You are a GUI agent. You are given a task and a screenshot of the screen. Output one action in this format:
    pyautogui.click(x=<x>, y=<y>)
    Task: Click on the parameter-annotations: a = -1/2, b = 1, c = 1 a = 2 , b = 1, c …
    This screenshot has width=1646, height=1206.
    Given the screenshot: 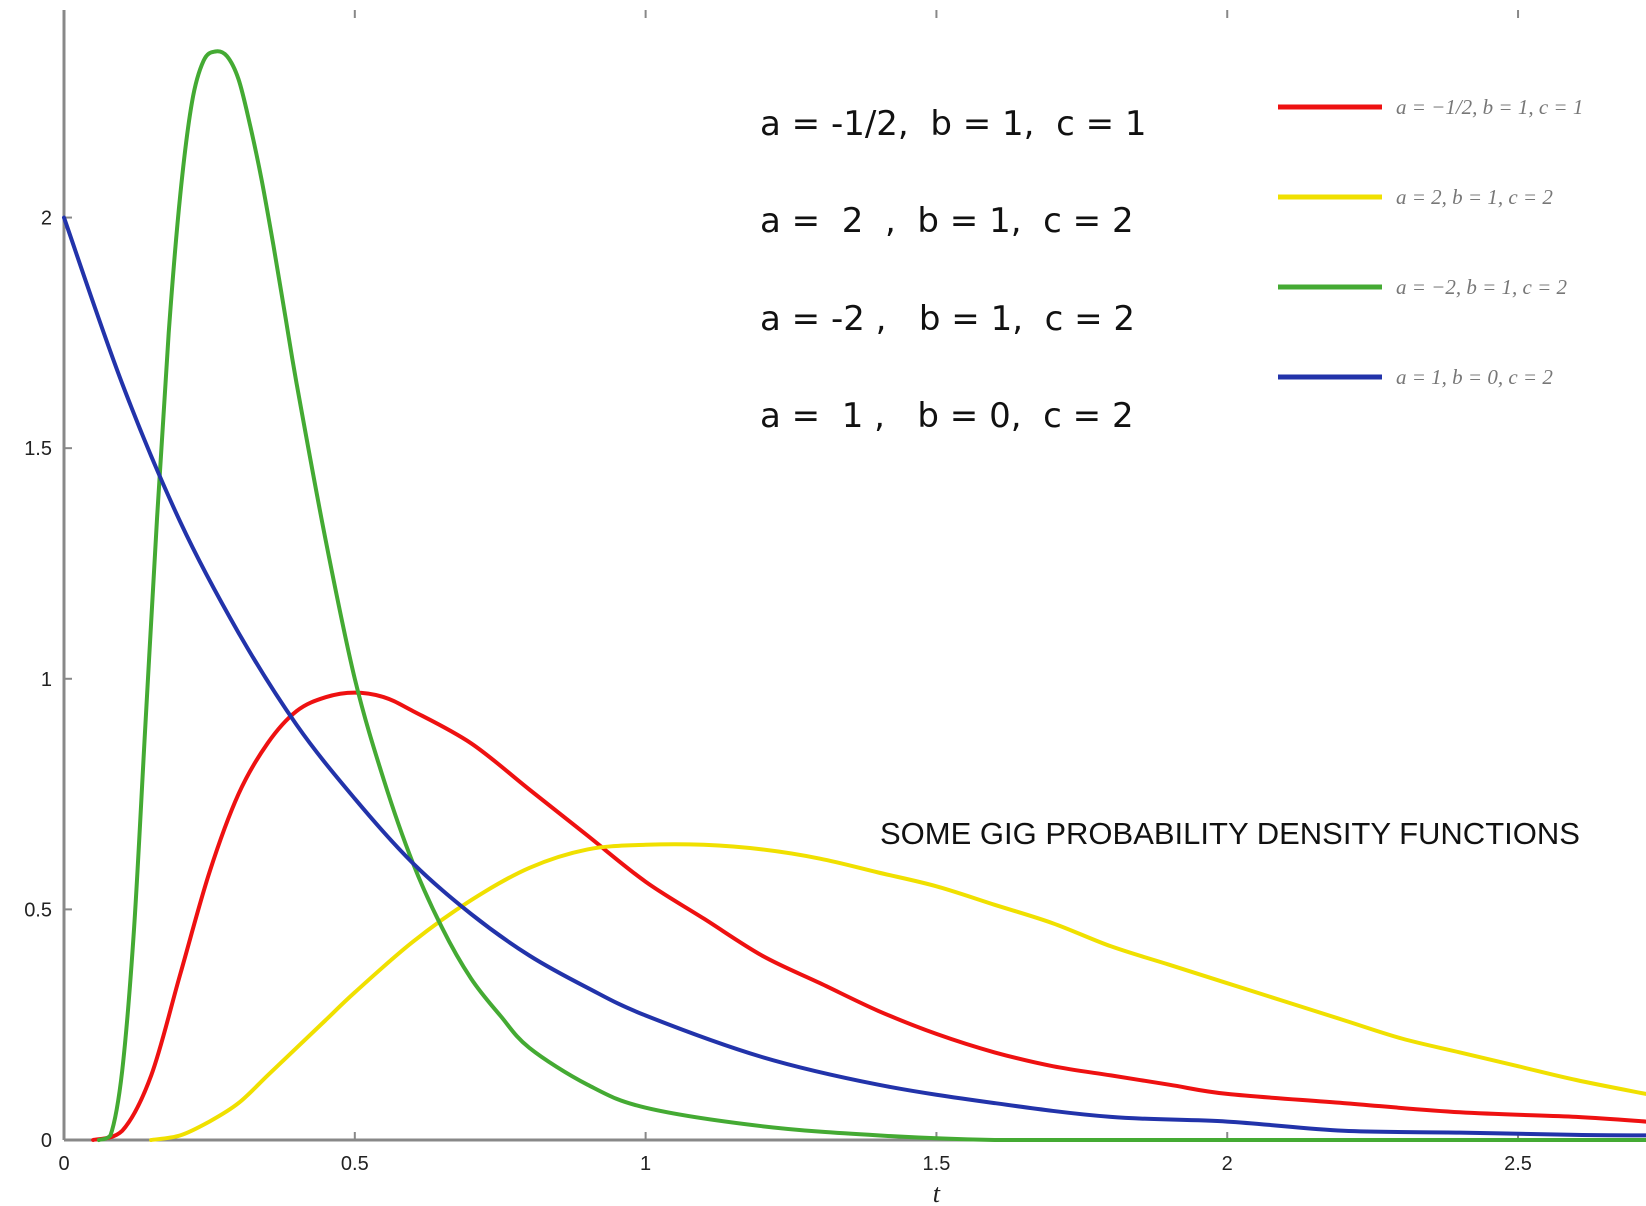 What is the action you would take?
    pyautogui.click(x=953, y=270)
    